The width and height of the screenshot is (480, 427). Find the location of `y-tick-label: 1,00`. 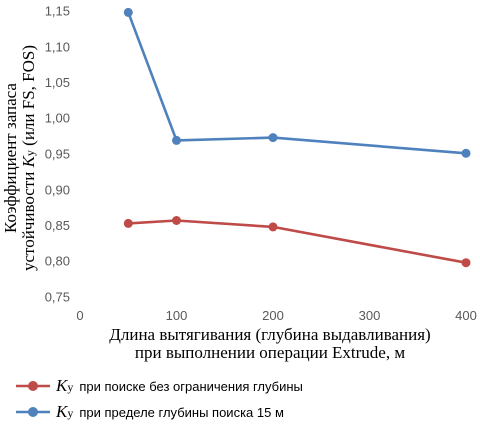

y-tick-label: 1,00 is located at coordinates (57, 118).